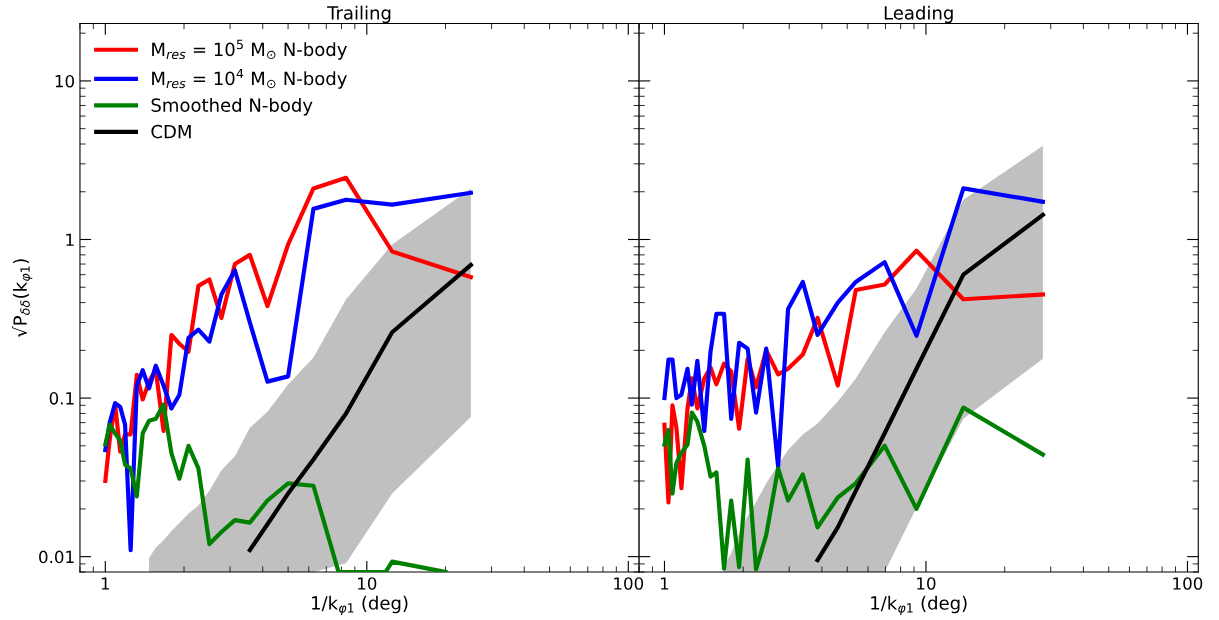 The height and width of the screenshot is (620, 1219). Describe the element at coordinates (359, 14) in the screenshot. I see `chart-title: Trailing` at that location.